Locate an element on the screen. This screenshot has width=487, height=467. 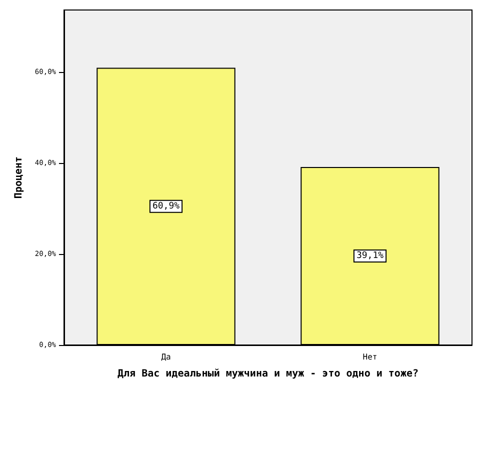
x-tick-label: Нет is located at coordinates (370, 357).